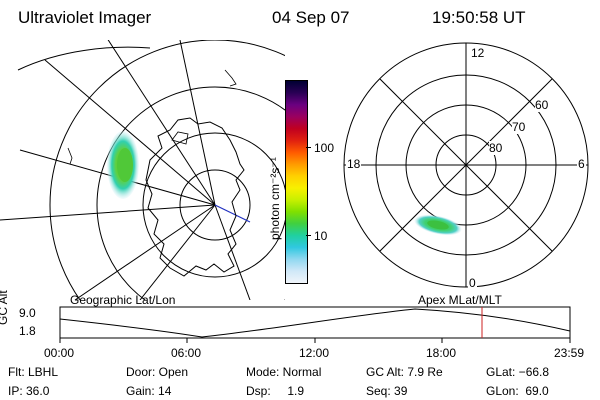  Describe the element at coordinates (275, 391) in the screenshot. I see `dsp-info: Dsp: 1.9` at that location.